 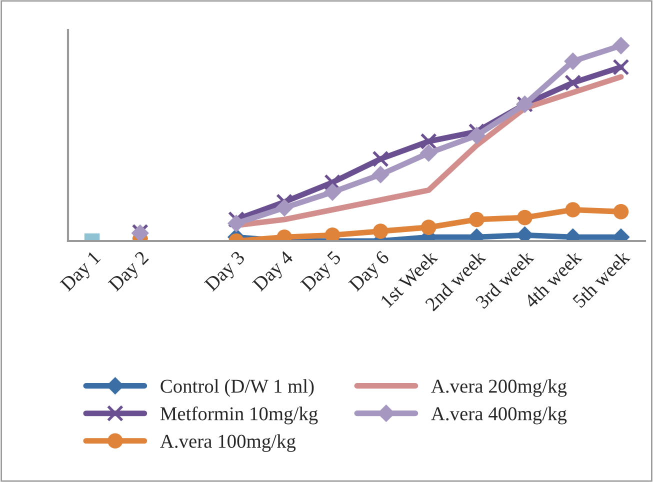 I want to click on x-tick-label: Day 3, so click(x=226, y=272).